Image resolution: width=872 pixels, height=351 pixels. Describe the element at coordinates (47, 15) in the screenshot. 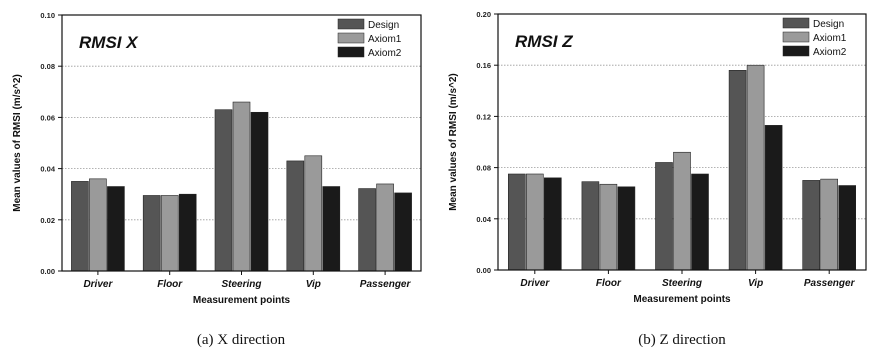

I see `y-tick-label: 0.10` at that location.